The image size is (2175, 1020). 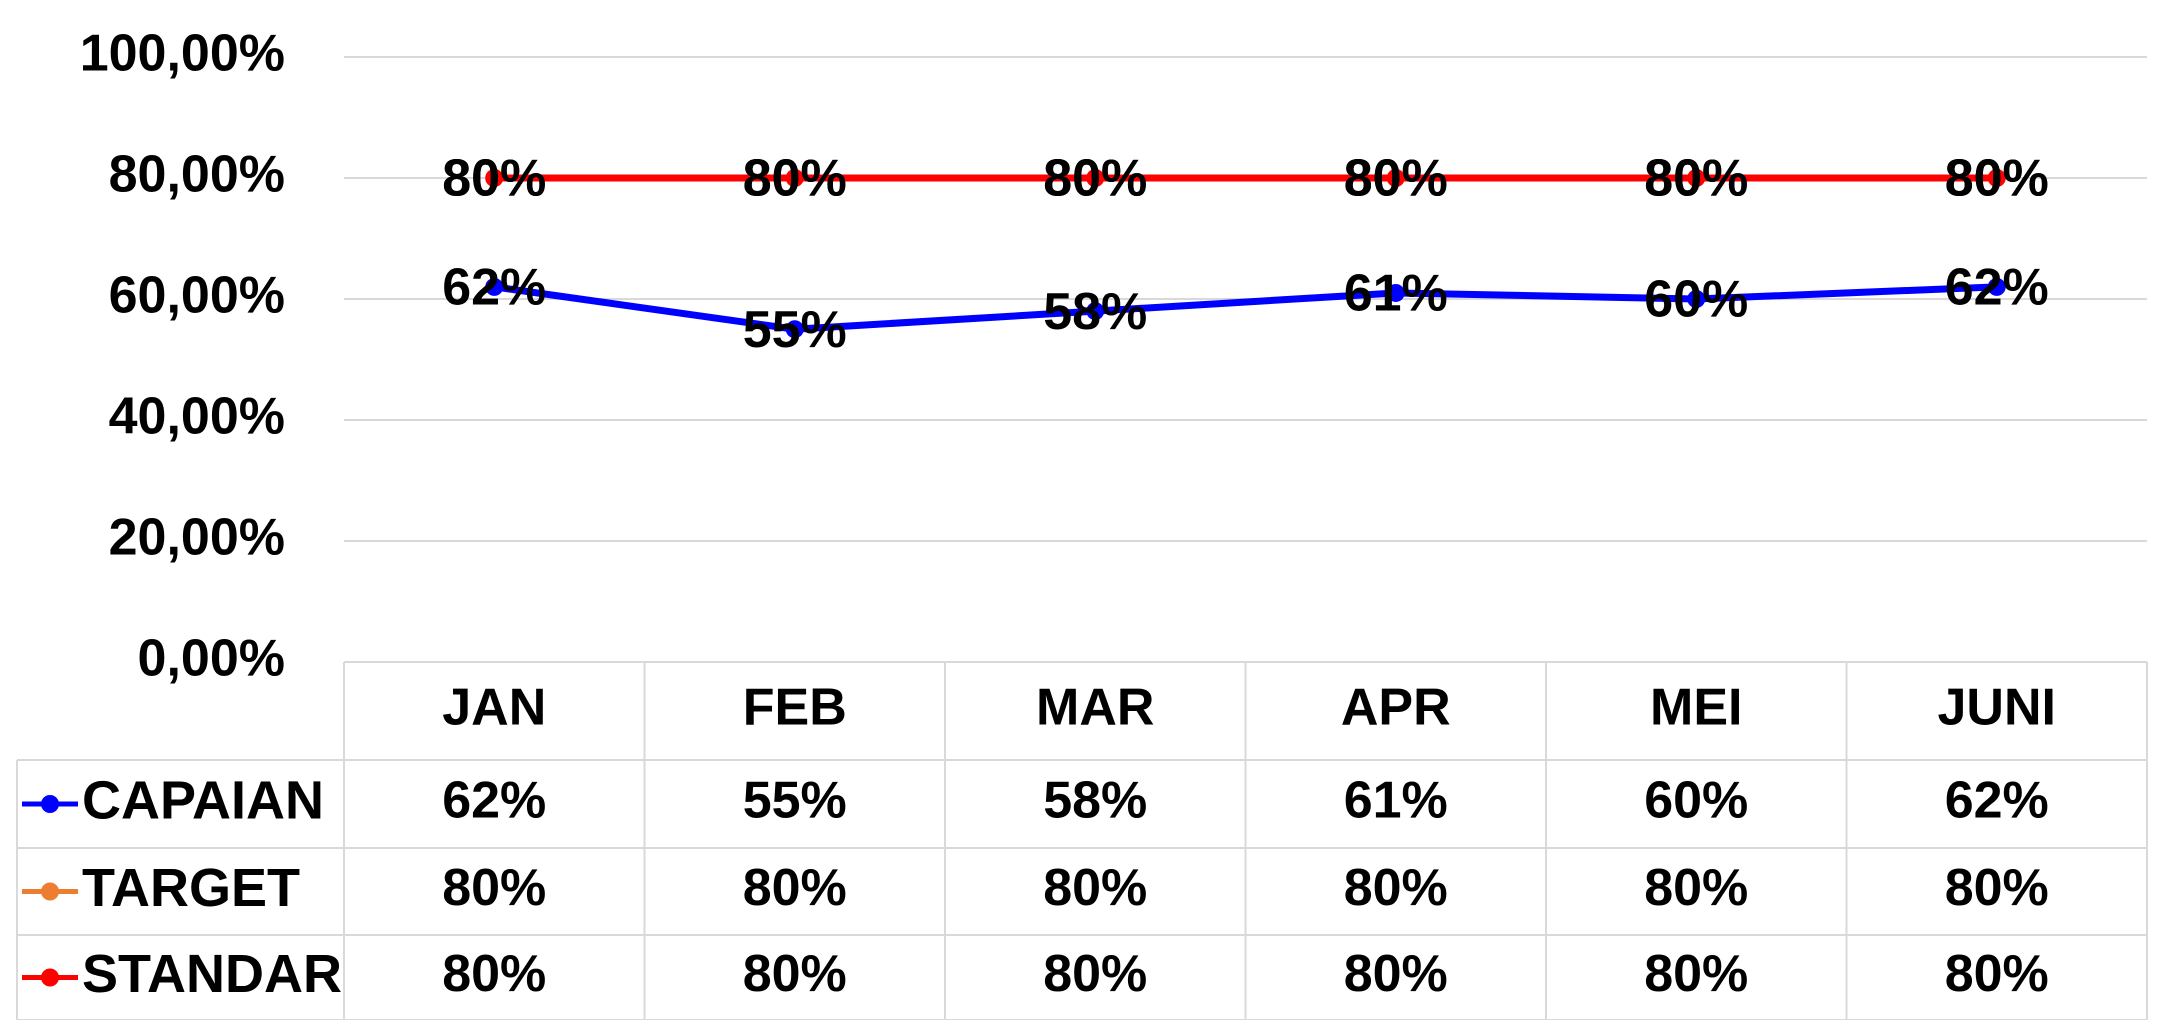 What do you see at coordinates (1095, 708) in the screenshot?
I see `x-tick-label: MAR` at bounding box center [1095, 708].